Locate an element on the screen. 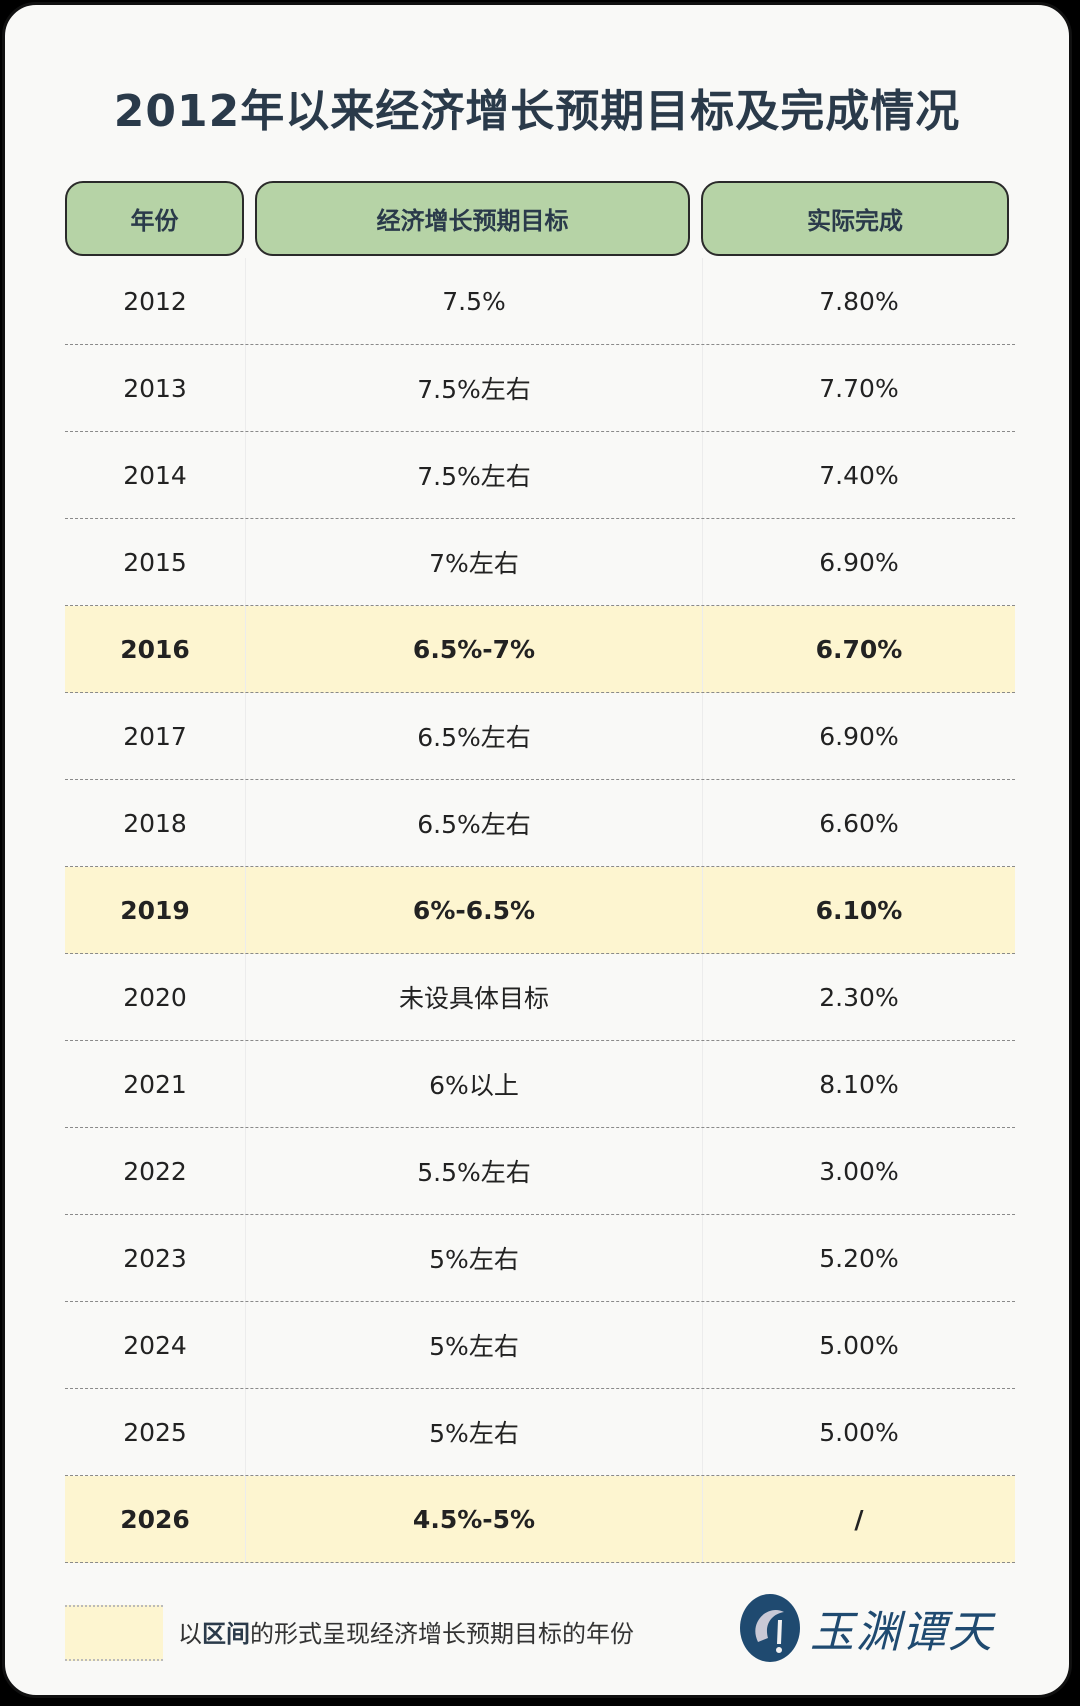  table-row: 2018 6.5%左右 6.60% is located at coordinates (540, 823).